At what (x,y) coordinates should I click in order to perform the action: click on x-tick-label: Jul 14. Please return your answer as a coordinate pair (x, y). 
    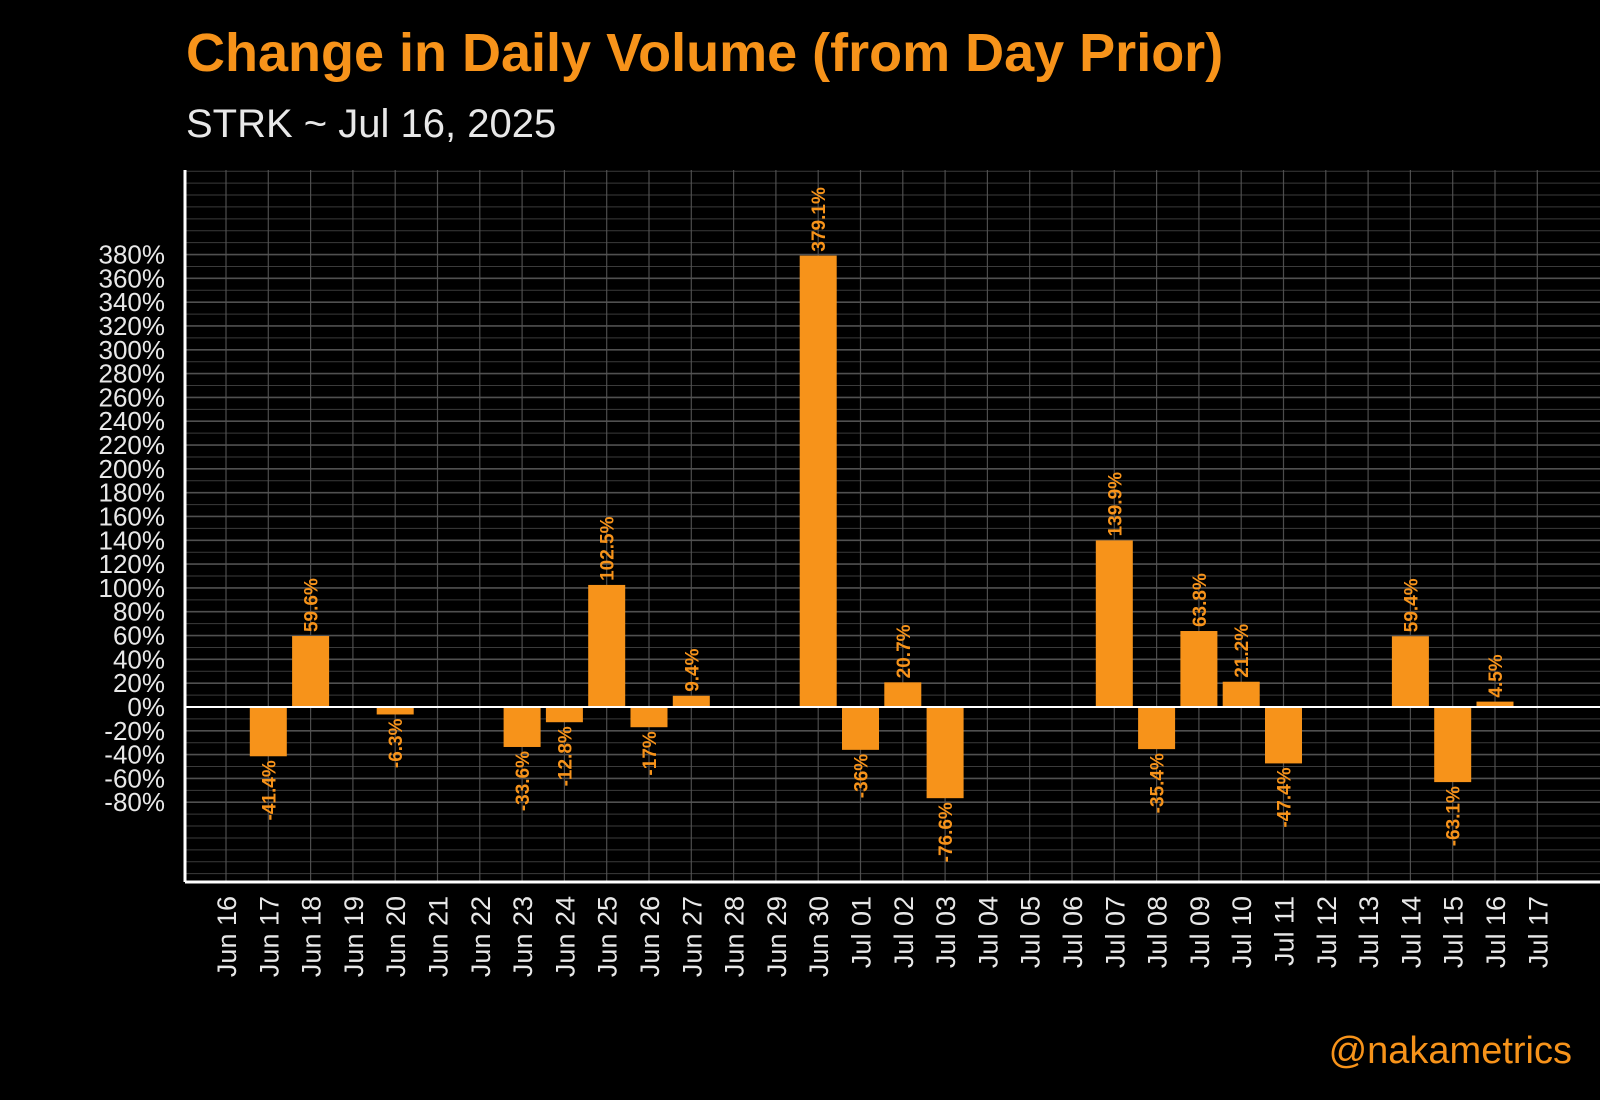
    Looking at the image, I should click on (1411, 932).